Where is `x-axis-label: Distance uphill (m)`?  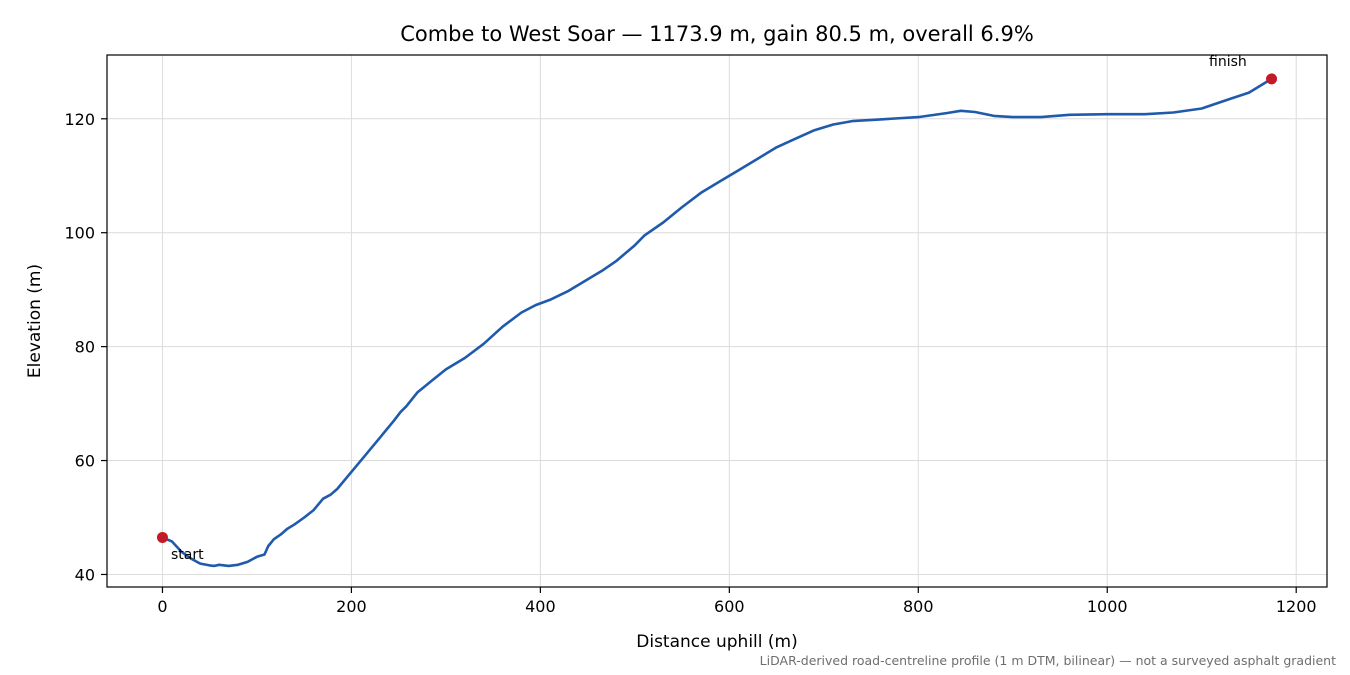
x-axis-label: Distance uphill (m) is located at coordinates (716, 642).